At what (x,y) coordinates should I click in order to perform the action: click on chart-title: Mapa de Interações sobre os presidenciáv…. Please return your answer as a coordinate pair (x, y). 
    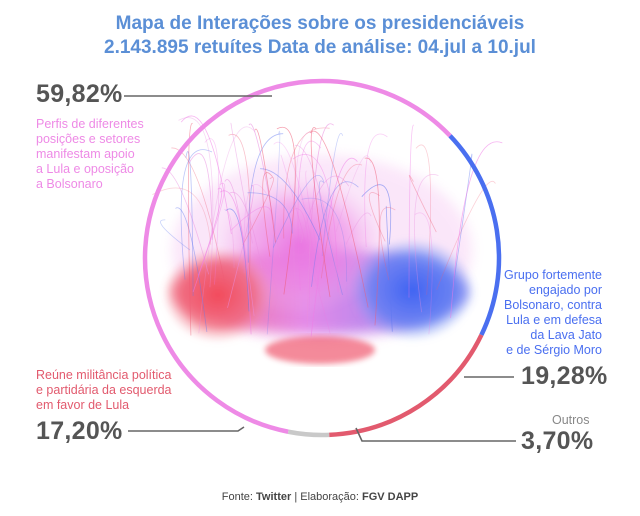
    Looking at the image, I should click on (320, 23).